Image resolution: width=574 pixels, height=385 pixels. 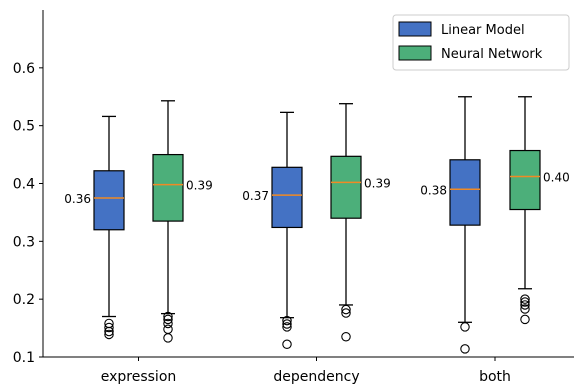 I want to click on data-label: 0.36, so click(x=77, y=199).